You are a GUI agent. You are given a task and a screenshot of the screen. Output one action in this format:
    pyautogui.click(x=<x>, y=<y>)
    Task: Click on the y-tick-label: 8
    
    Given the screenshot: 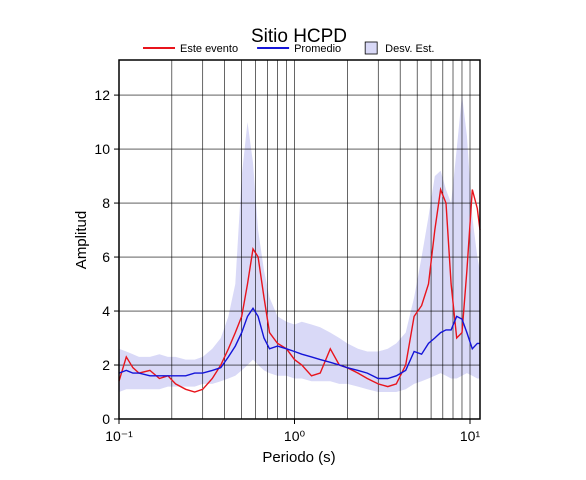 What is the action you would take?
    pyautogui.click(x=106, y=203)
    